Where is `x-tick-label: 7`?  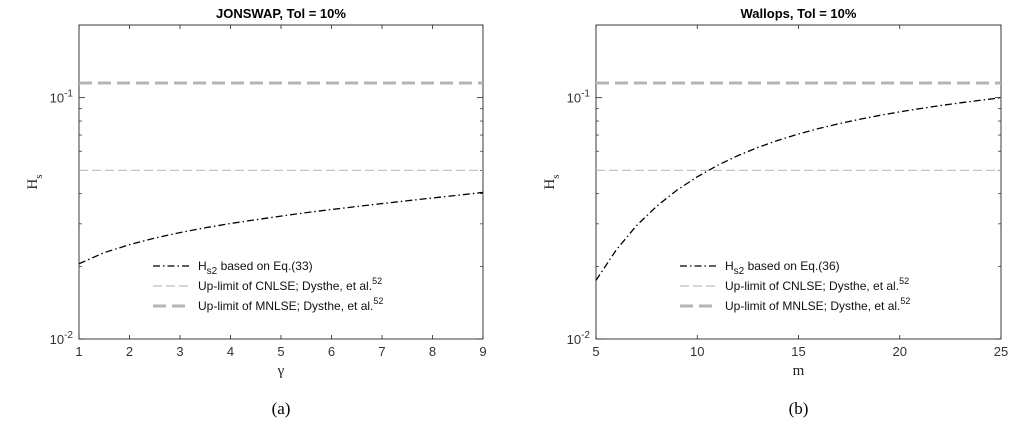 x-tick-label: 7 is located at coordinates (381, 351).